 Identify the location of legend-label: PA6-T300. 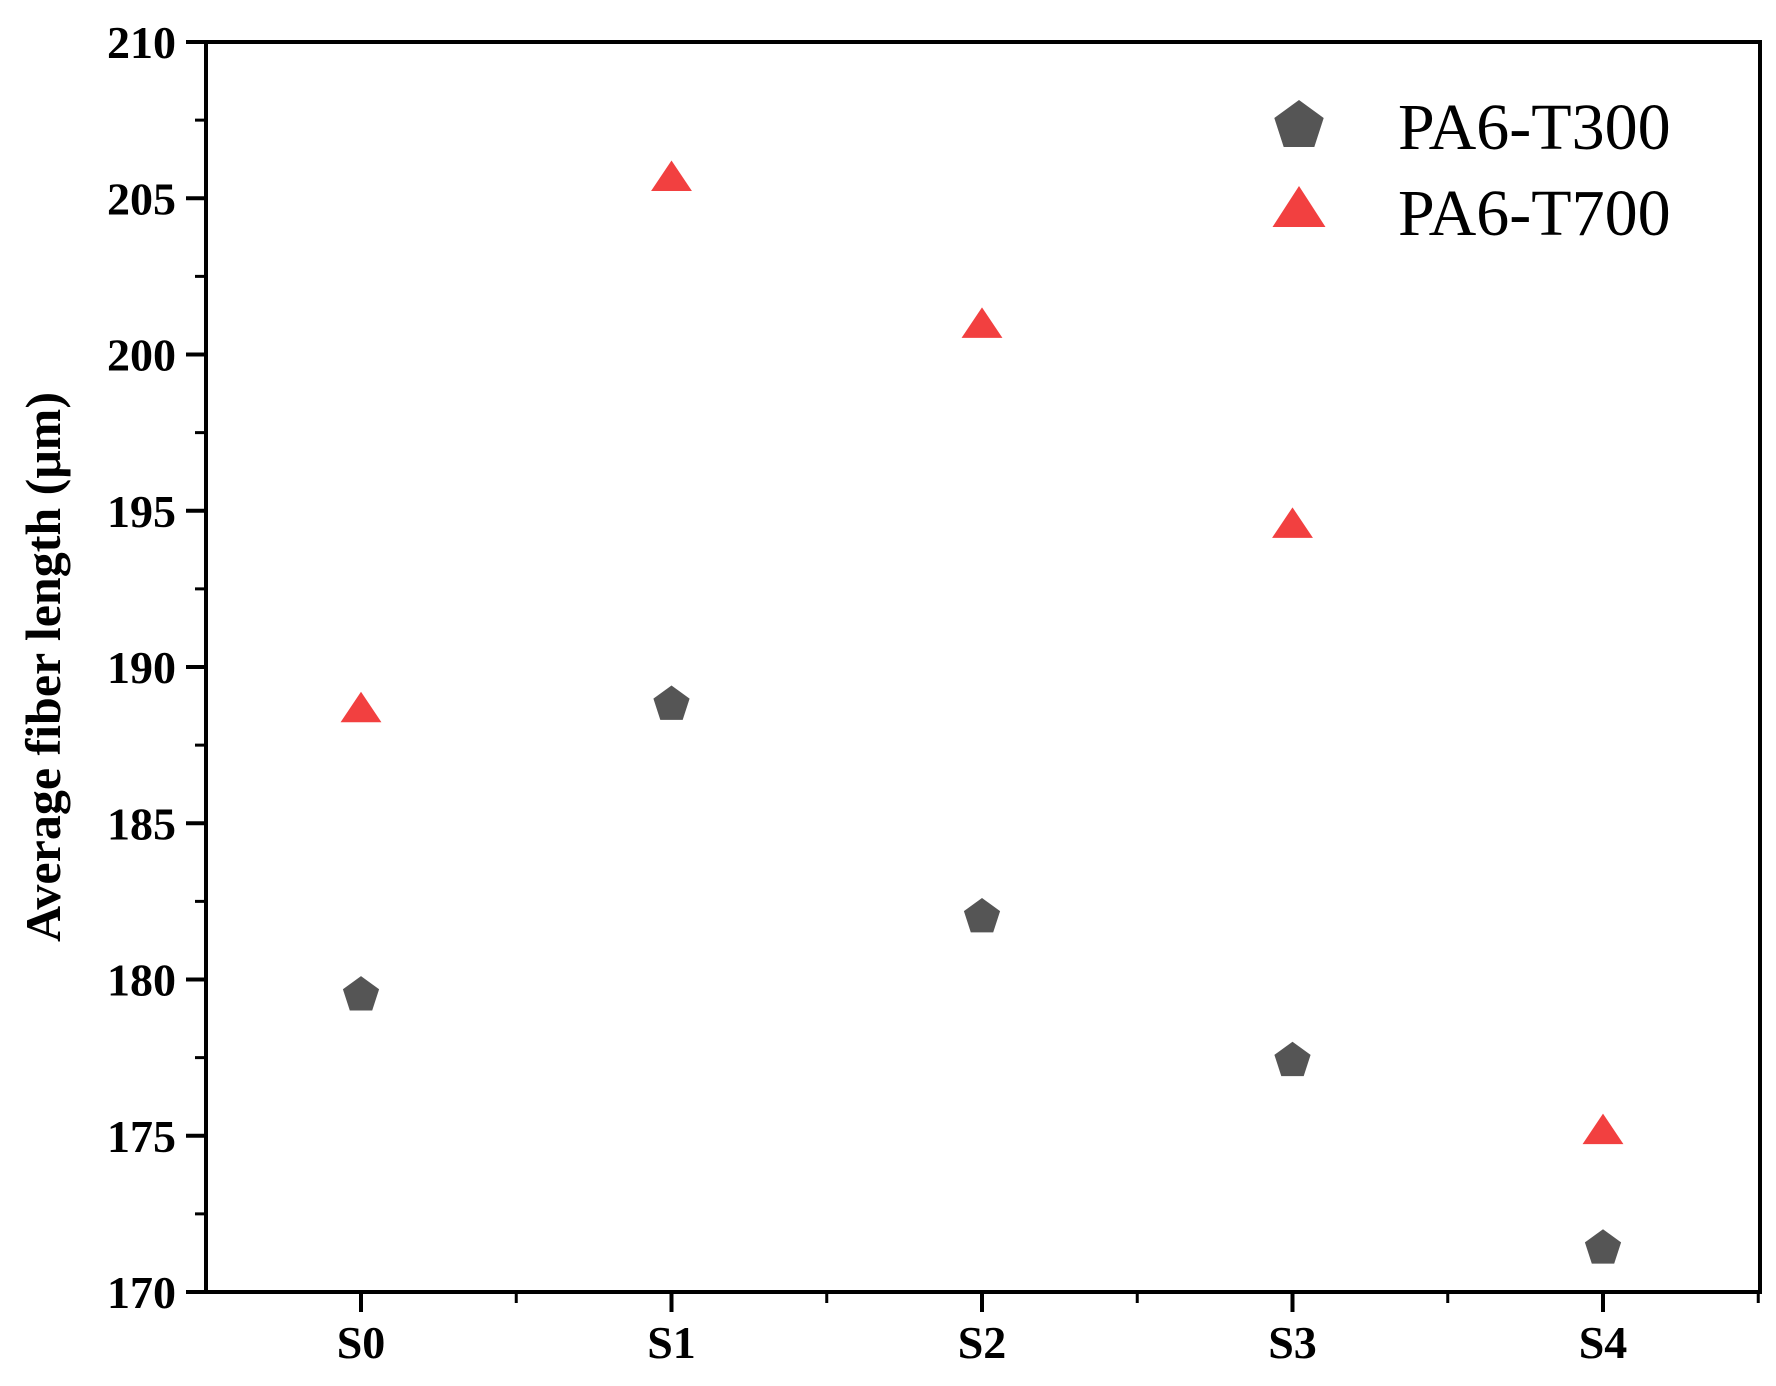
(1534, 127).